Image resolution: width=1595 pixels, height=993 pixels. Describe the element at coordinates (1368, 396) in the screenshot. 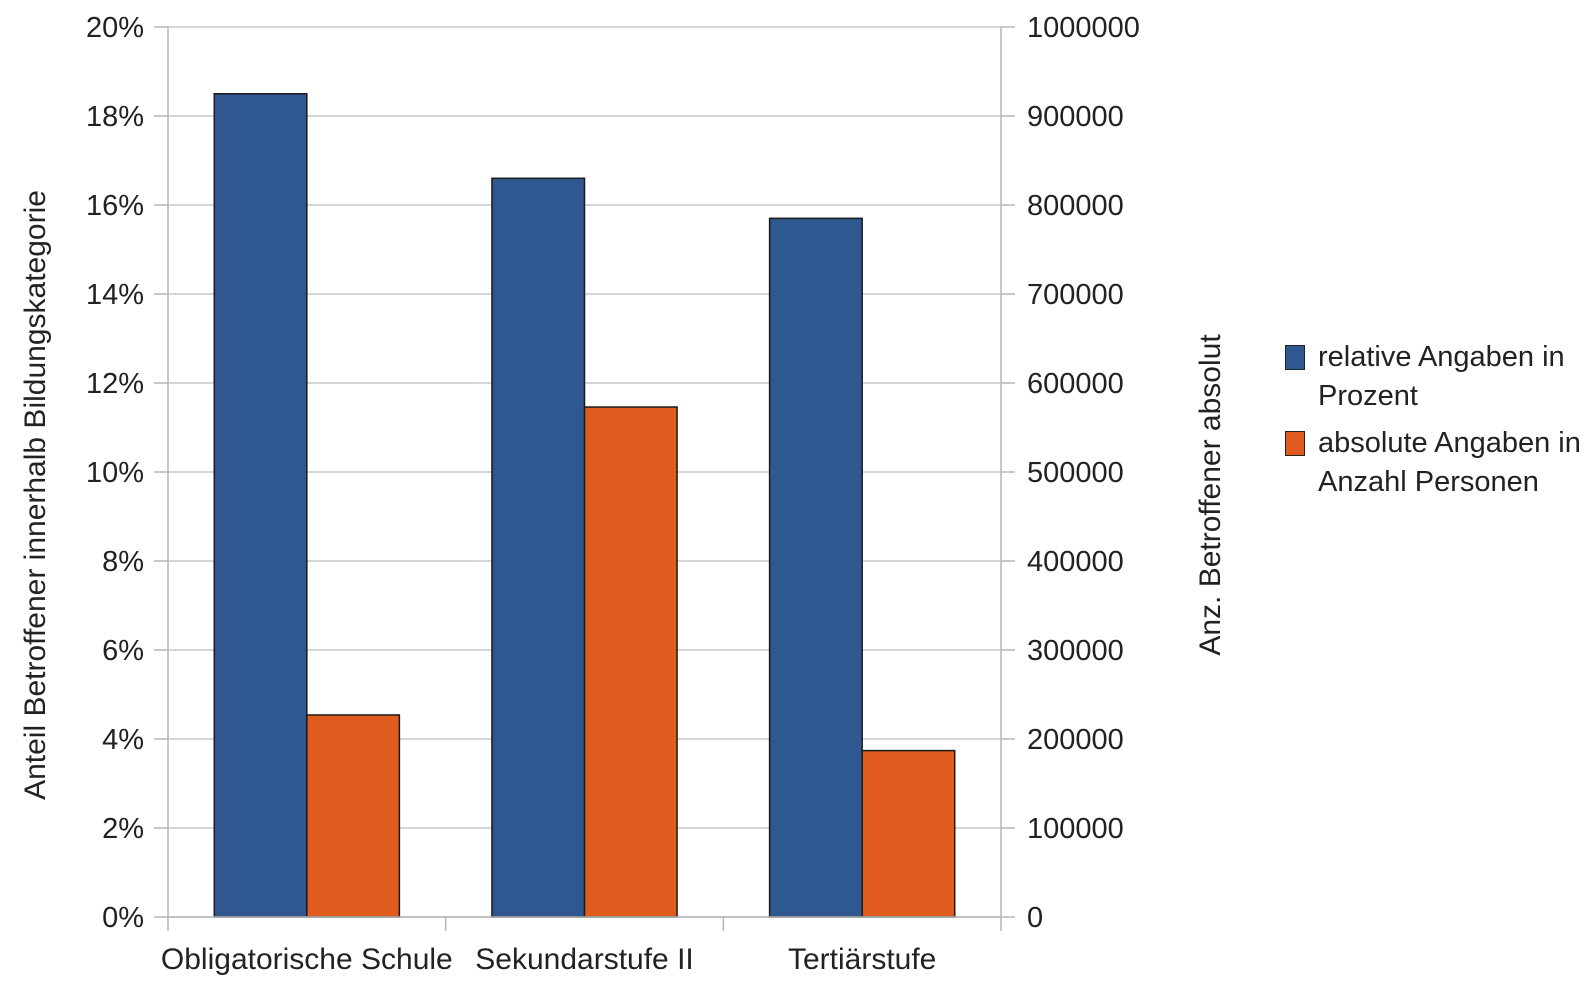

I see `legend-label: Prozent` at that location.